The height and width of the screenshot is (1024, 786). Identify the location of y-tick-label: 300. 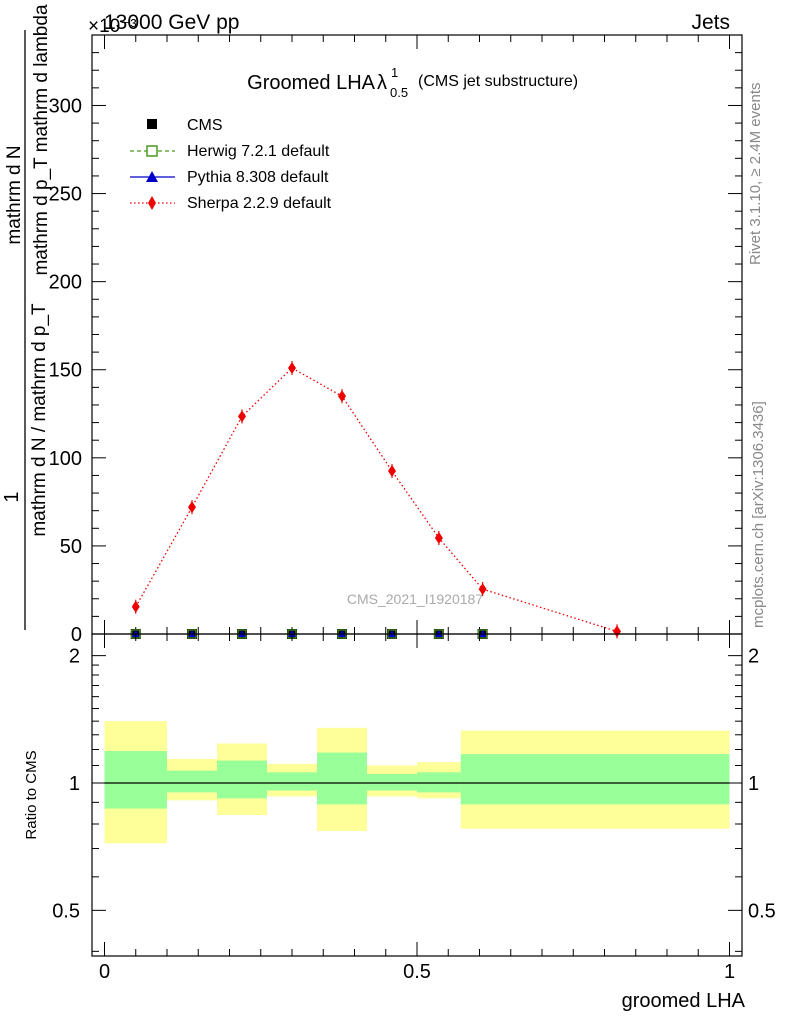
(65, 106).